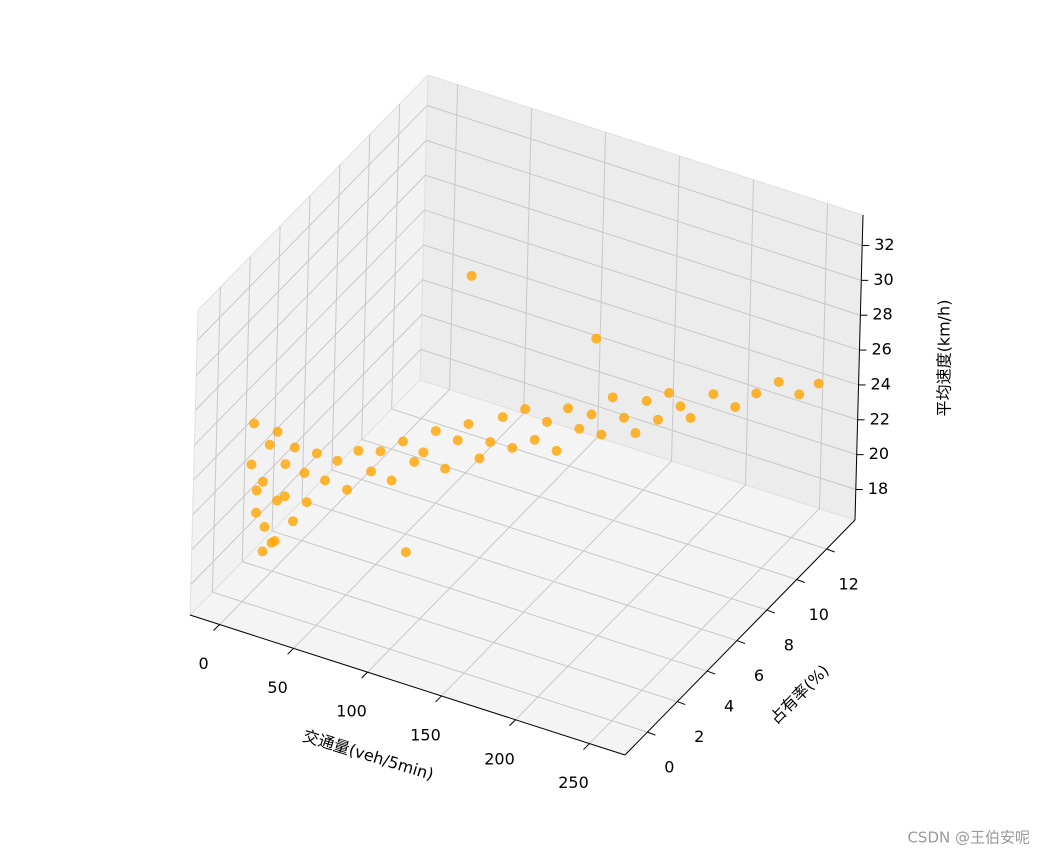 The height and width of the screenshot is (856, 1047). What do you see at coordinates (859, 367) in the screenshot?
I see `z-axis` at bounding box center [859, 367].